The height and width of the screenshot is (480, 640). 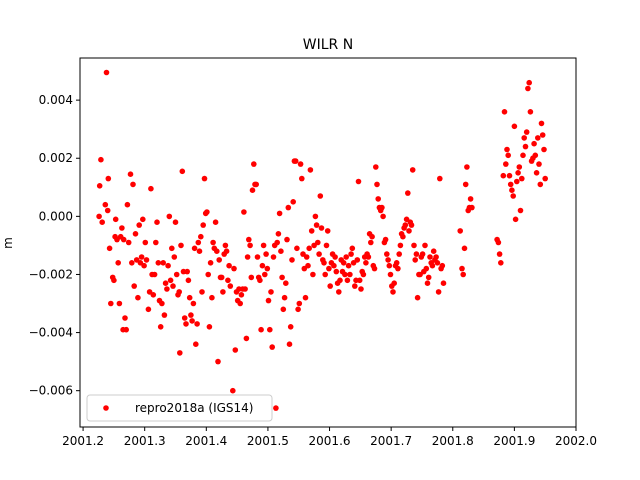 I want to click on chart-title: WILR N, so click(x=328, y=45).